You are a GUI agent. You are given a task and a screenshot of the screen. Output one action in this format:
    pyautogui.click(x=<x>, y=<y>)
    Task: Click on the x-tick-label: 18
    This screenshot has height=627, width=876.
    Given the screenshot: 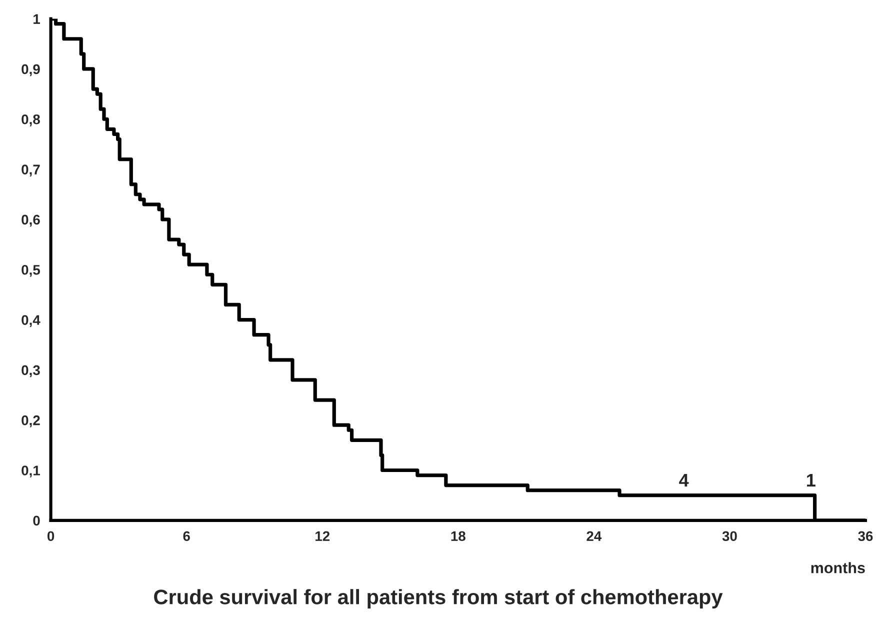 What is the action you would take?
    pyautogui.click(x=458, y=536)
    